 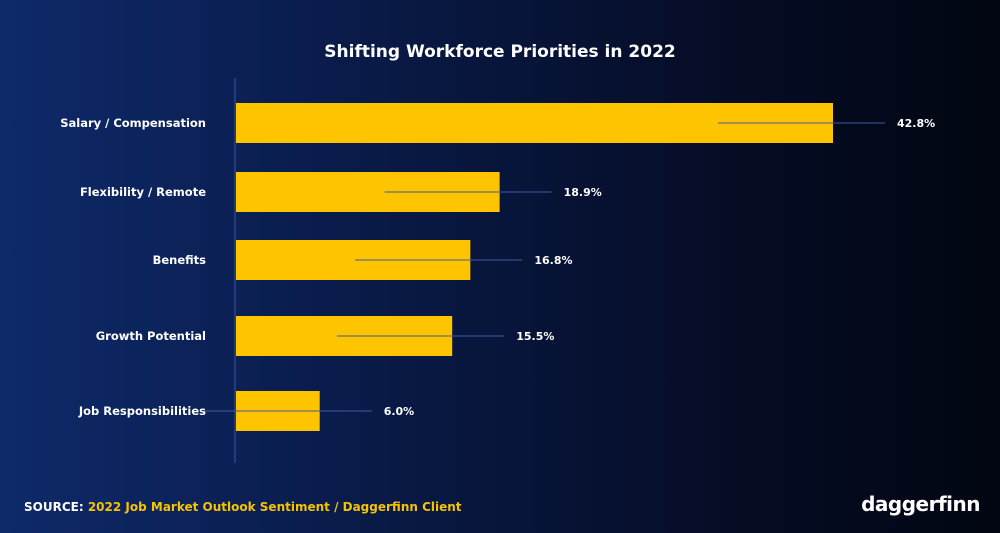 What do you see at coordinates (920, 504) in the screenshot?
I see `daggerfinn-logo: daggerfinn` at bounding box center [920, 504].